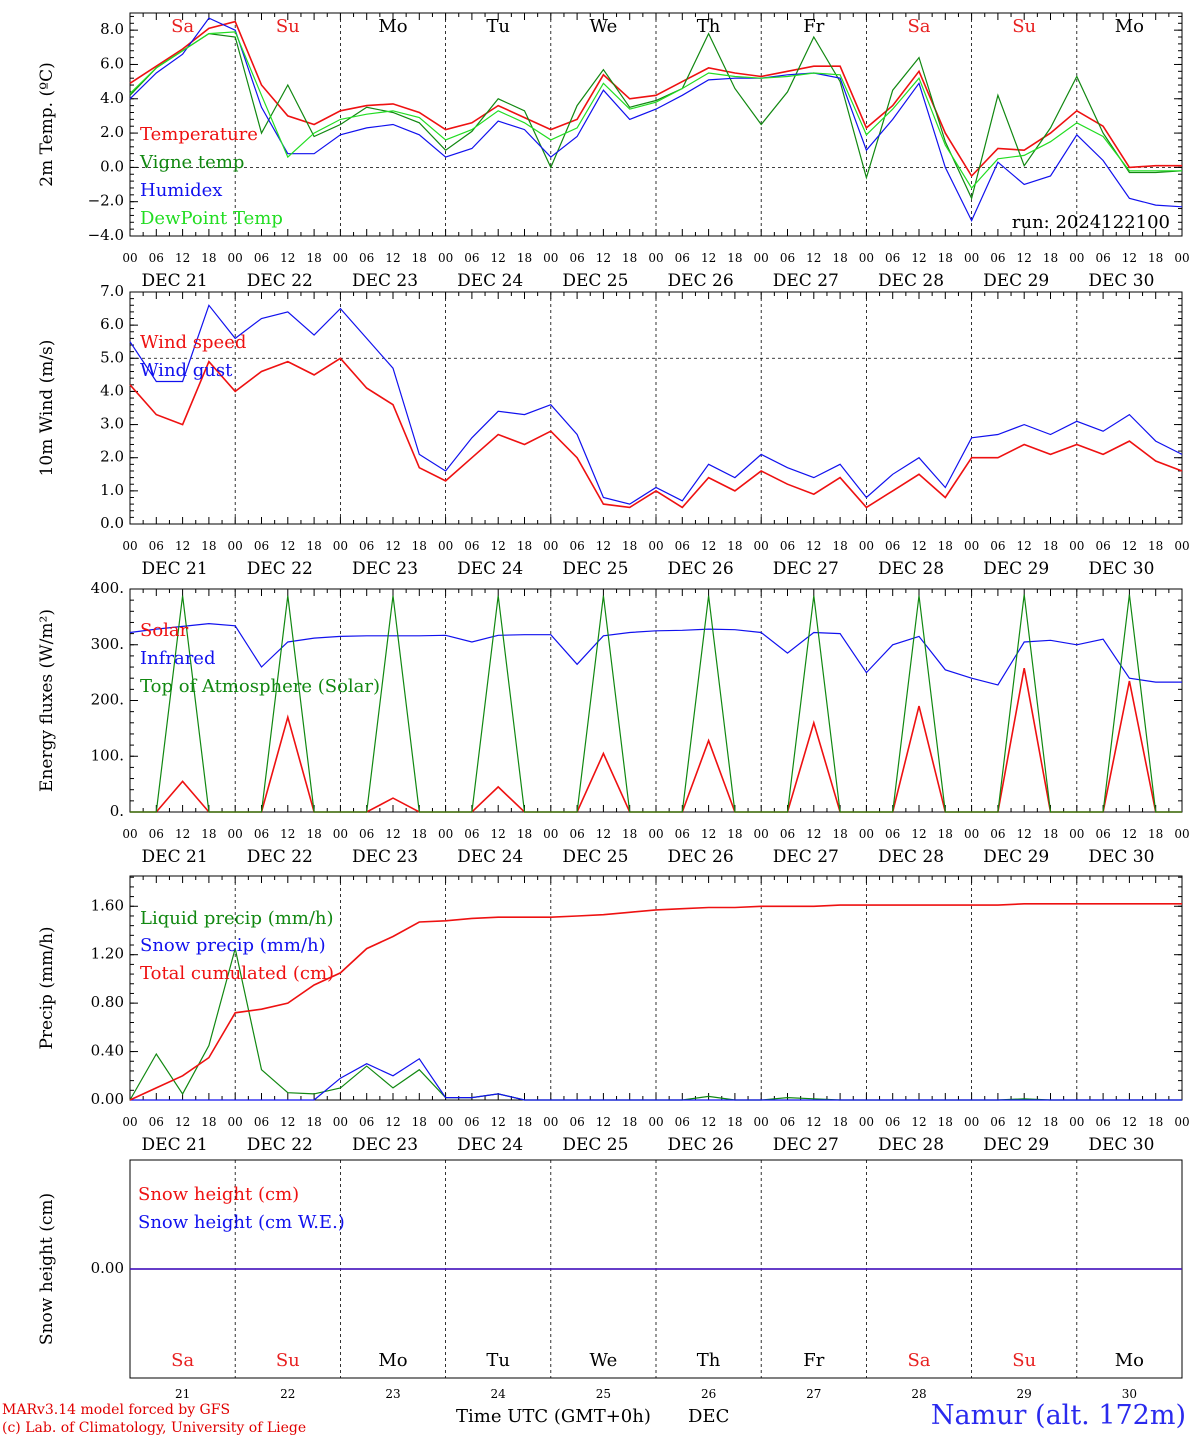 The height and width of the screenshot is (1440, 1194). What do you see at coordinates (499, 1394) in the screenshot?
I see `day-number: 24` at bounding box center [499, 1394].